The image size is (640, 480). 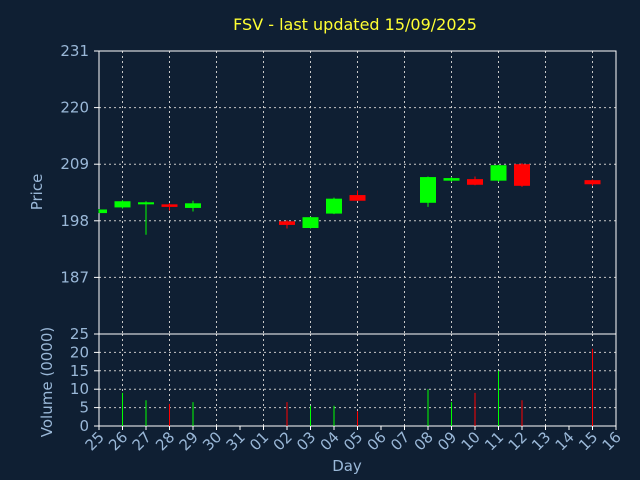 What do you see at coordinates (79, 334) in the screenshot?
I see `volume-tick-label: 25` at bounding box center [79, 334].